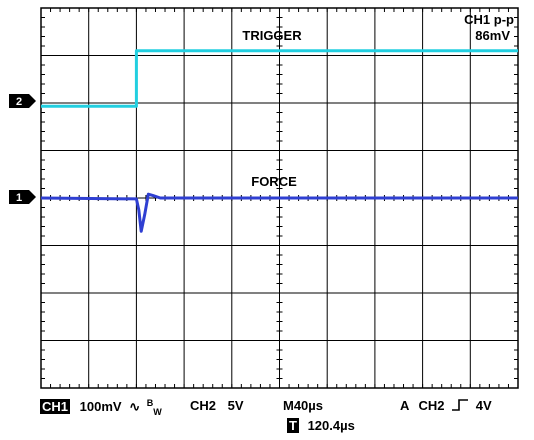 Image resolution: width=534 pixels, height=440 pixels. What do you see at coordinates (279, 212) in the screenshot?
I see `trace-force` at bounding box center [279, 212].